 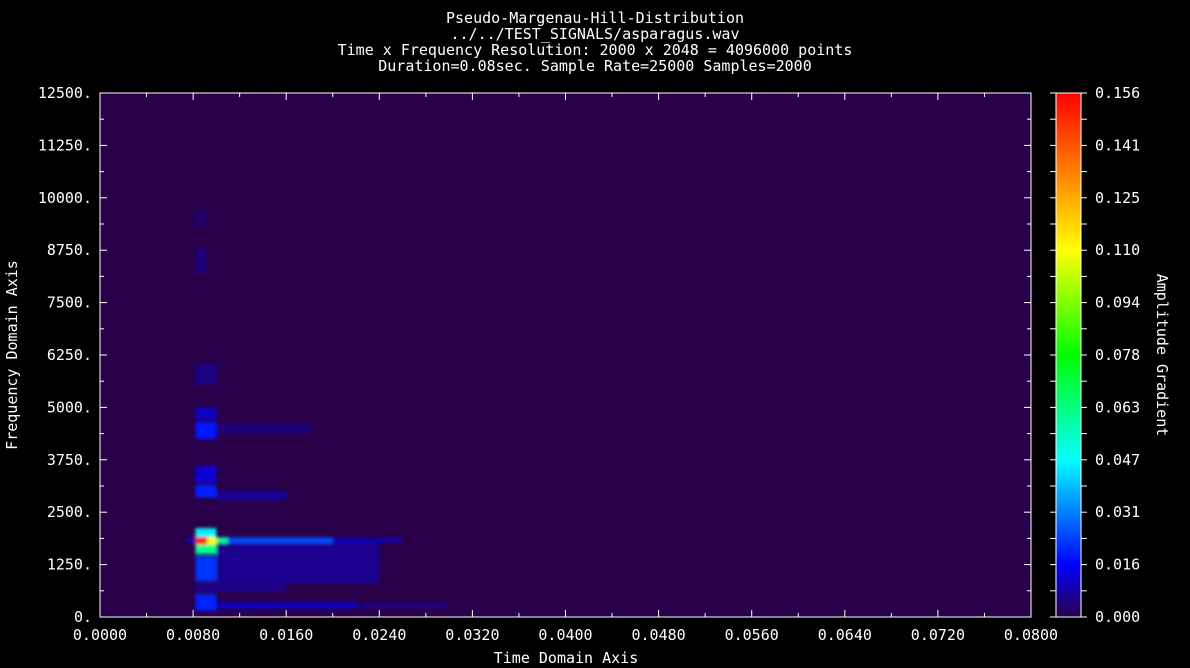 What do you see at coordinates (286, 635) in the screenshot?
I see `x-tick-label: 0.0160` at bounding box center [286, 635].